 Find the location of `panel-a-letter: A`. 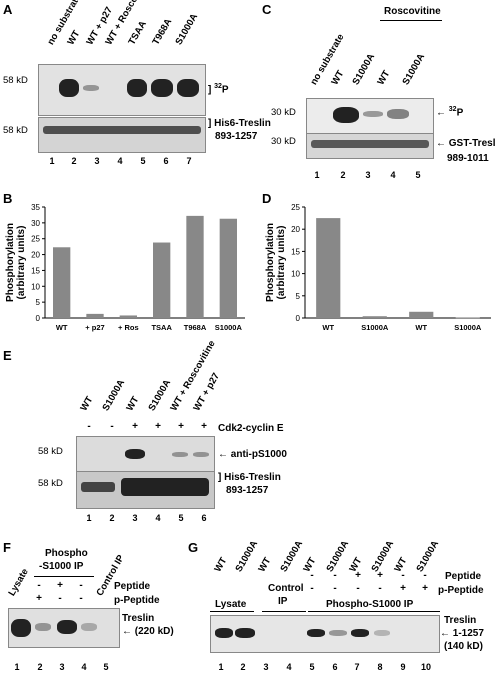

panel-a-letter: A is located at coordinates (8, 9).